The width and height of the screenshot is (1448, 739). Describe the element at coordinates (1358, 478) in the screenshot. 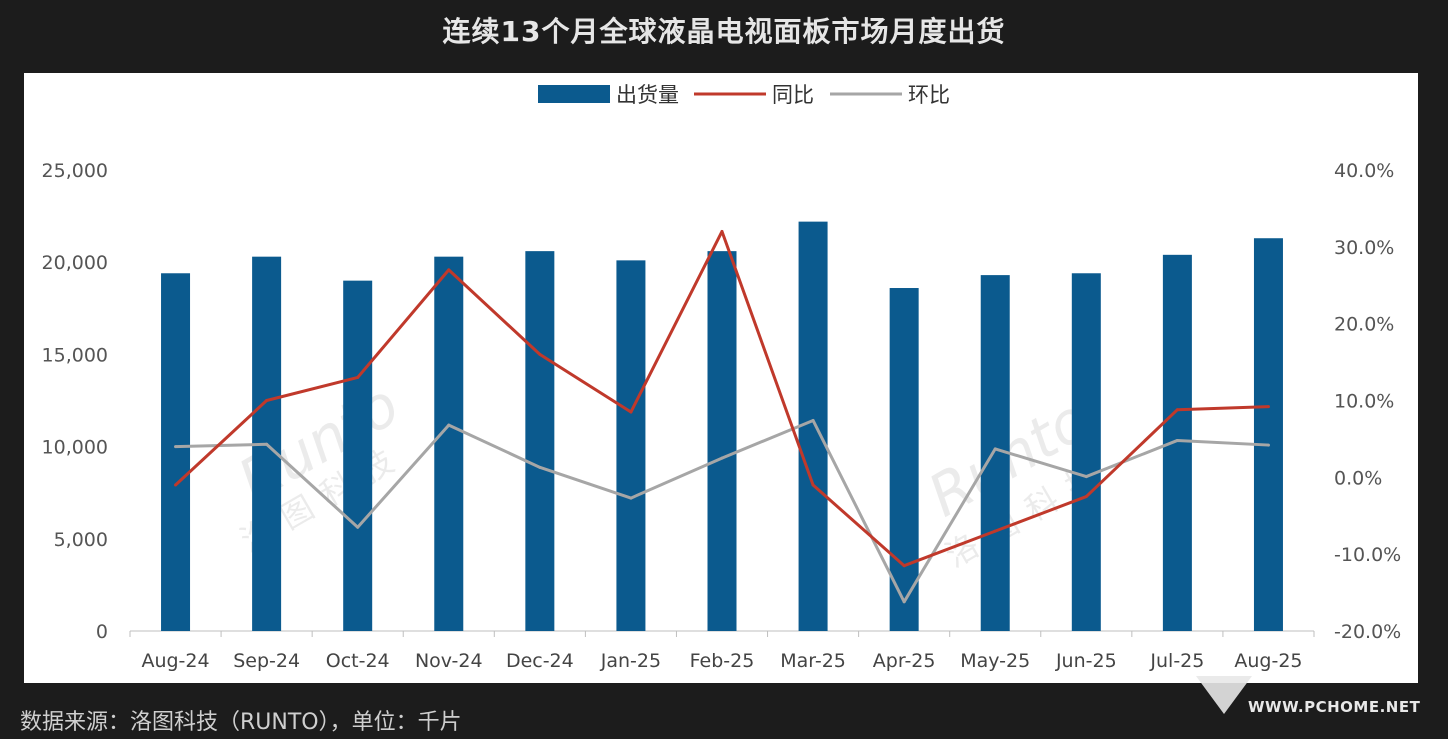

I see `y-right-tick-label: 0.0%` at that location.